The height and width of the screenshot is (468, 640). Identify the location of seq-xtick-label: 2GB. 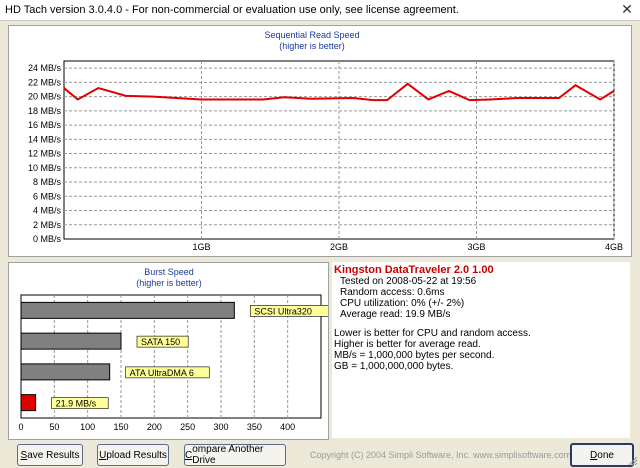
(339, 247).